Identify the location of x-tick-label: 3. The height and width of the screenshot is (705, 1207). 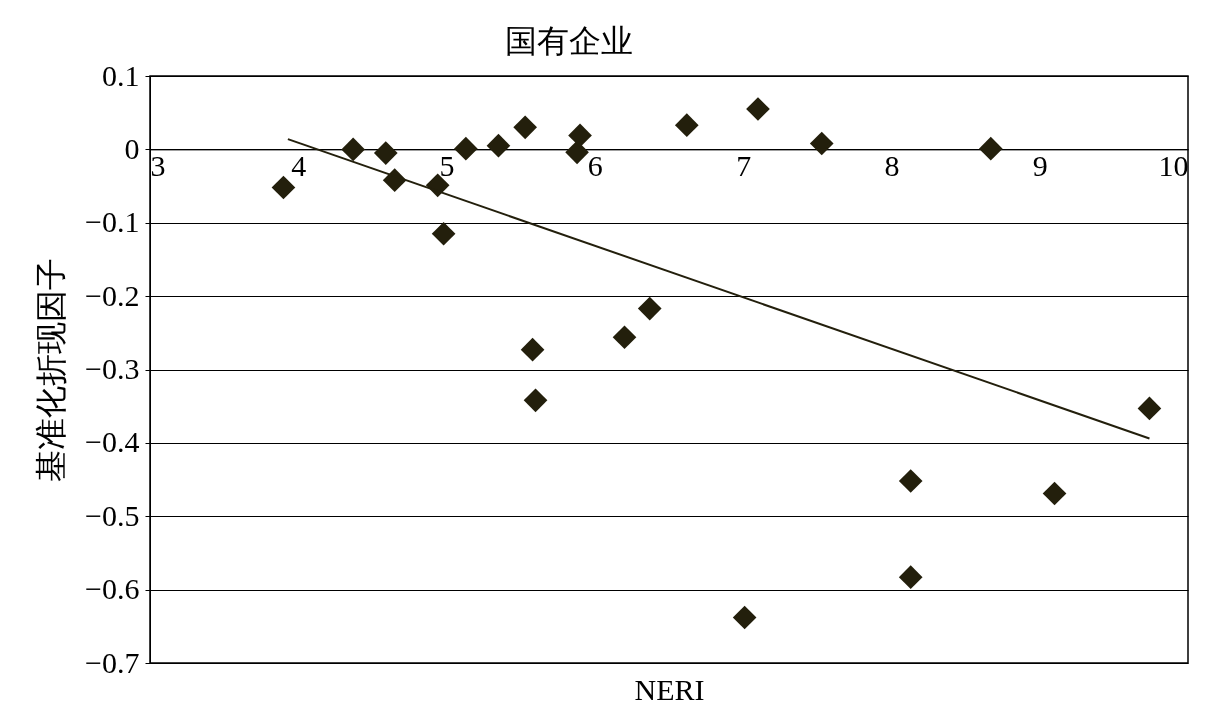
(158, 165).